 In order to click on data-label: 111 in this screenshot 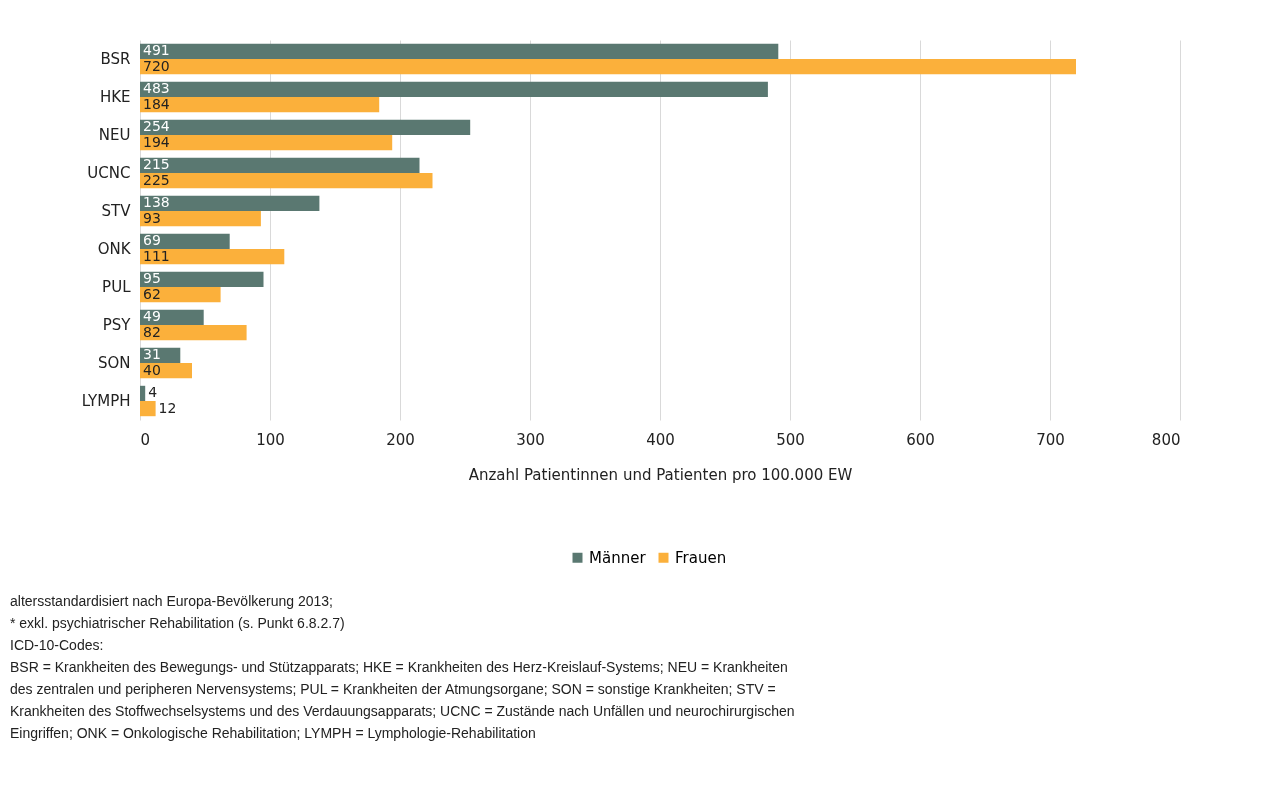, I will do `click(156, 255)`.